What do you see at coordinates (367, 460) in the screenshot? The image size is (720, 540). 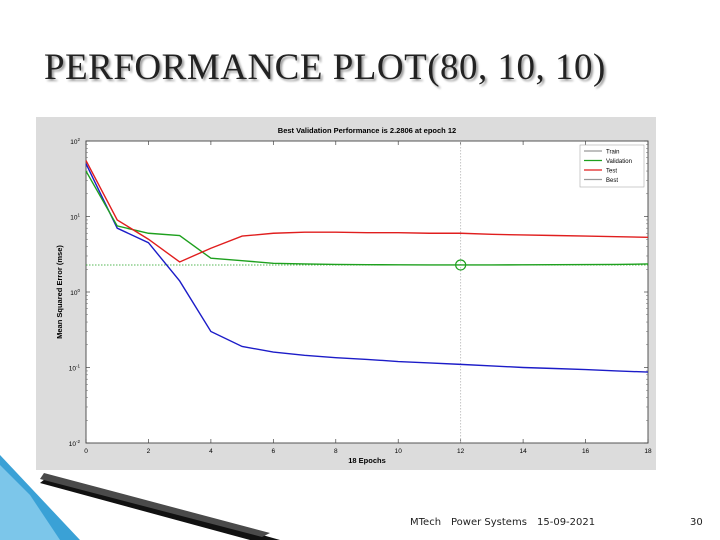 I see `x-axis-label: 18 Epochs` at bounding box center [367, 460].